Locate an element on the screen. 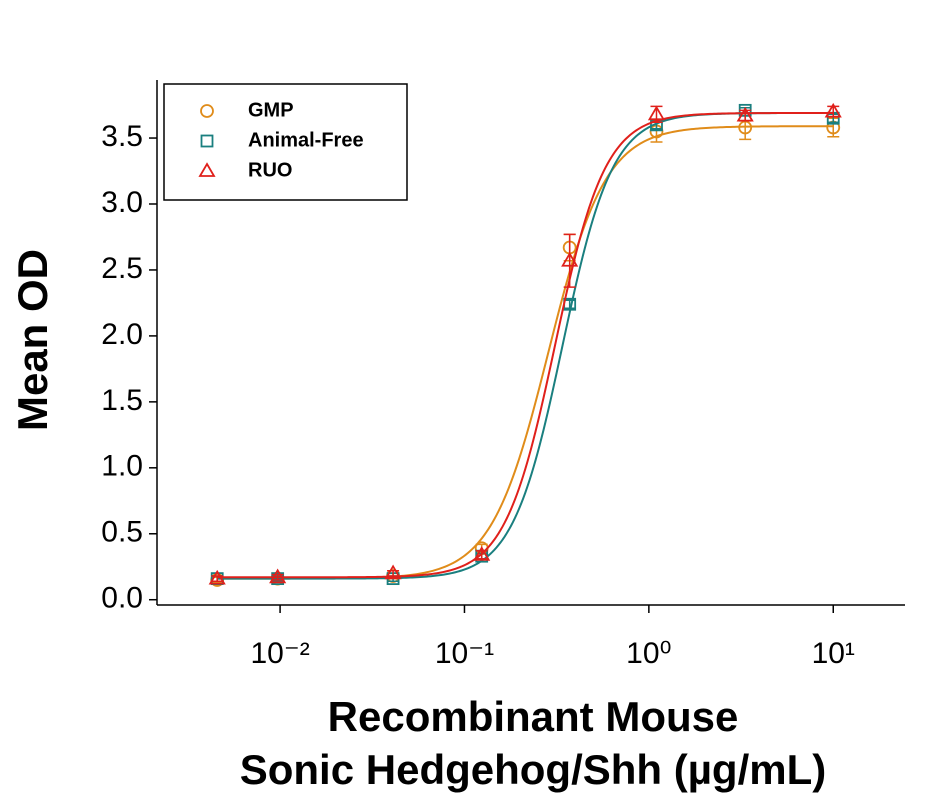 Image resolution: width=949 pixels, height=811 pixels. y-tick-label: 1.0 is located at coordinates (122, 466).